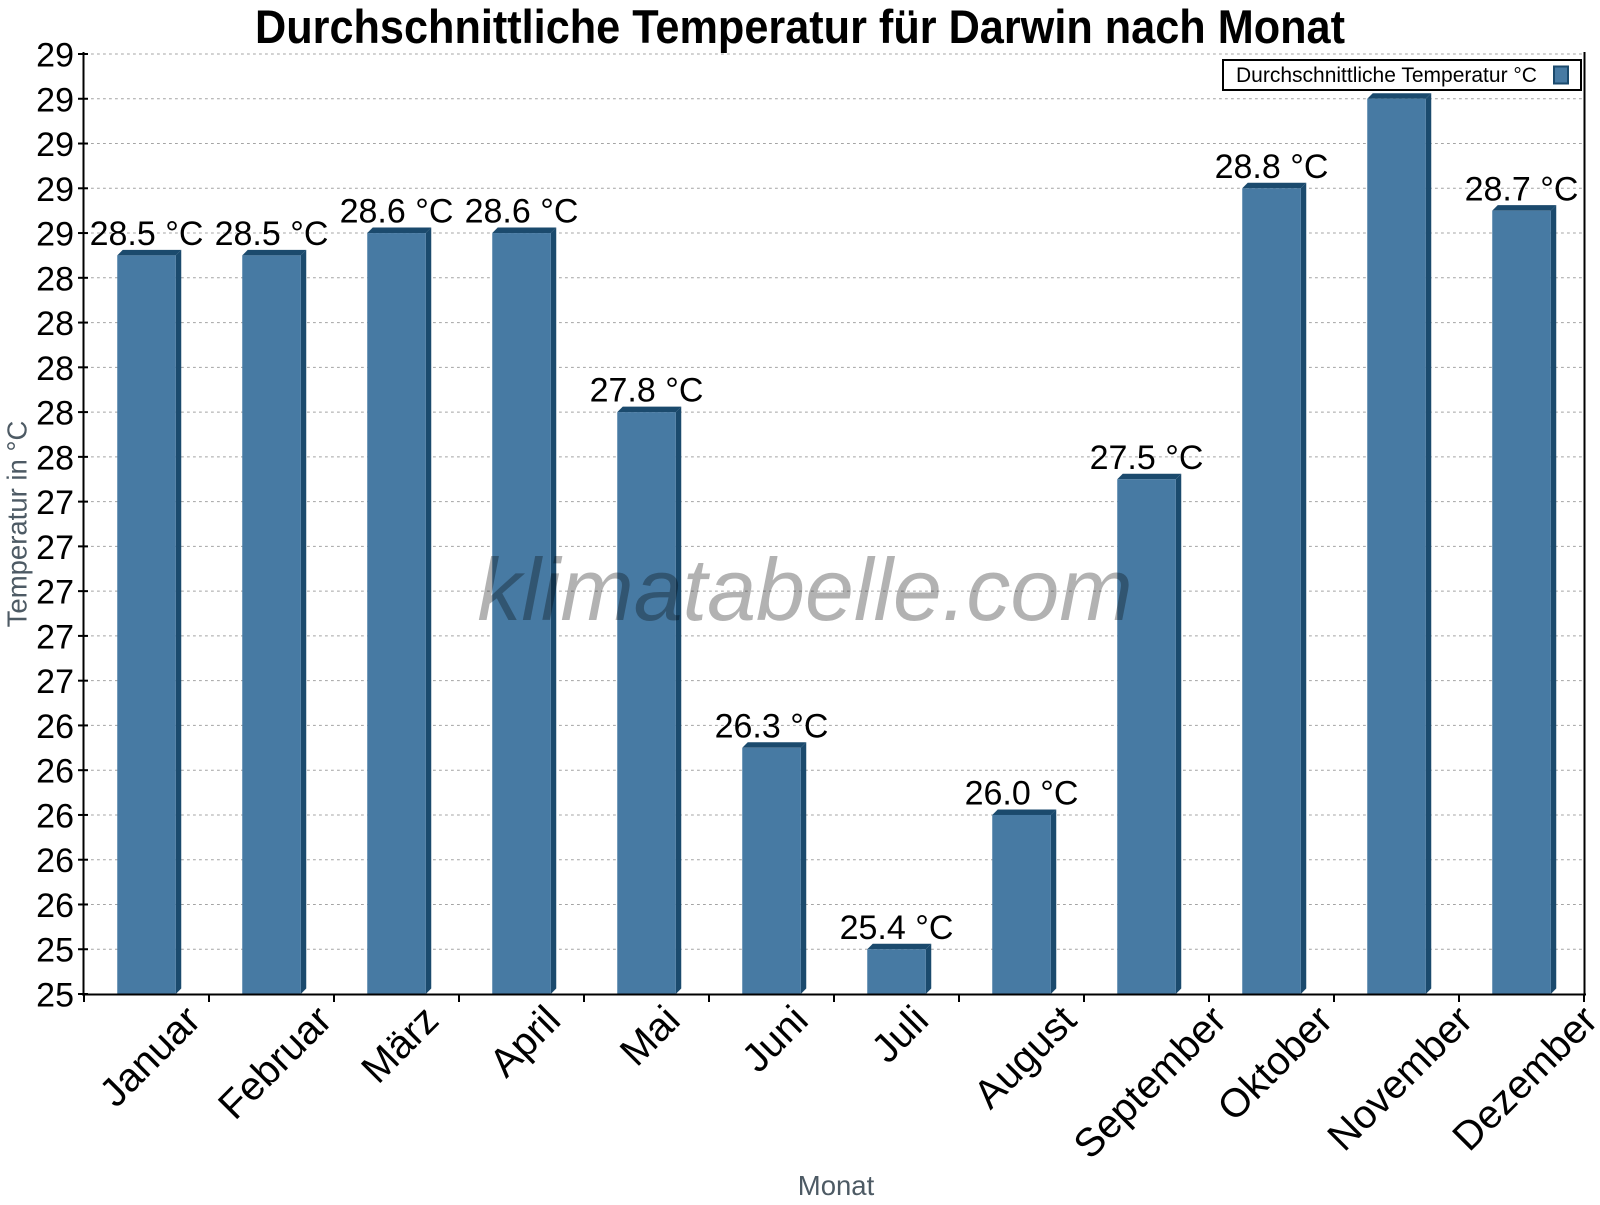  I want to click on svg-text: 28.7 °C, so click(1522, 189).